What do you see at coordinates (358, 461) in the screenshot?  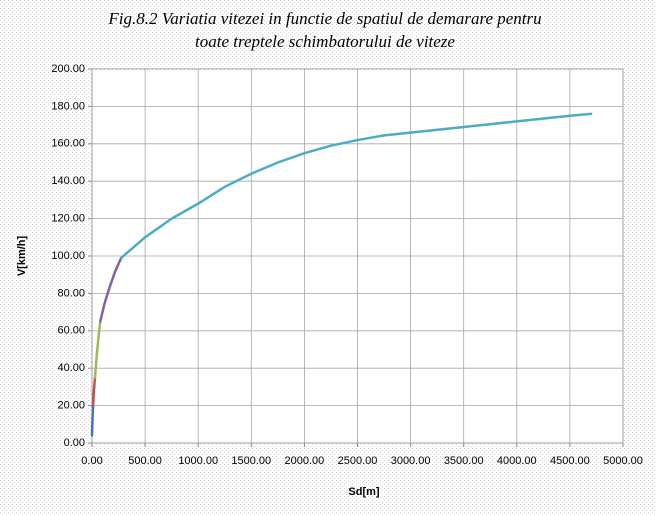 I see `x-tick-label: 2500.00` at bounding box center [358, 461].